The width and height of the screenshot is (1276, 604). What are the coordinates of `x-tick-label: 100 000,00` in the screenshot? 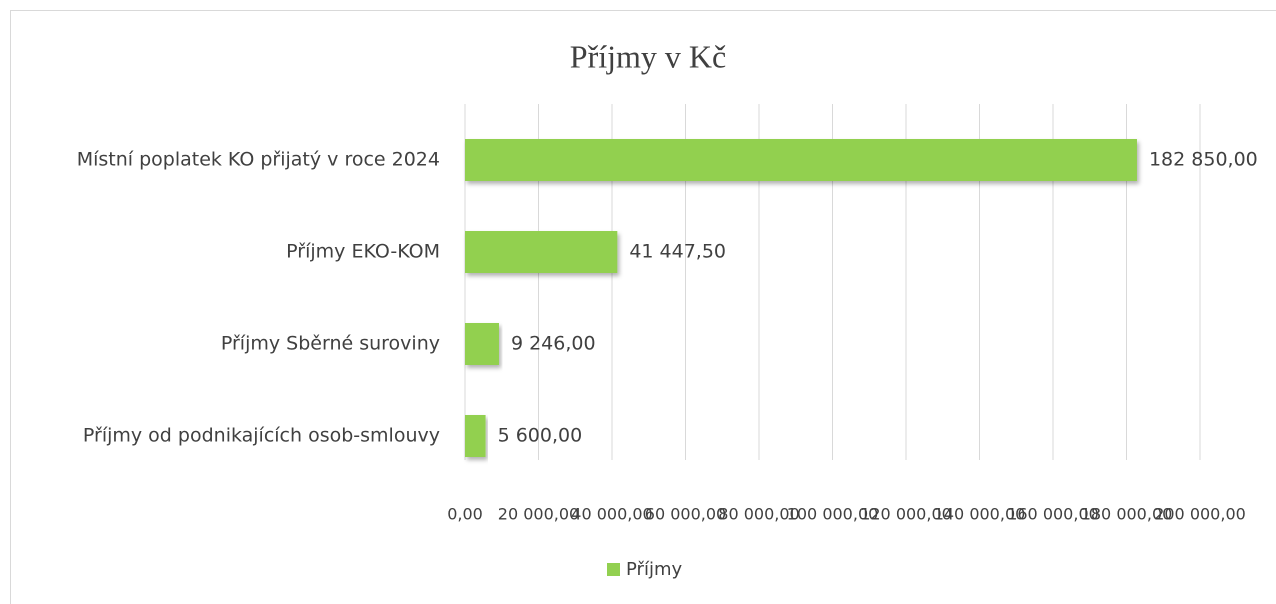 It's located at (833, 514).